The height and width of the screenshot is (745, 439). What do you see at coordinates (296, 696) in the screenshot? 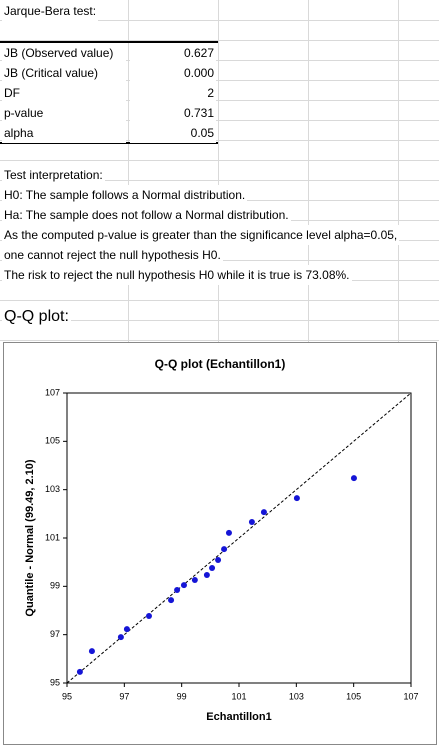
I see `x-tick-label: 103` at bounding box center [296, 696].